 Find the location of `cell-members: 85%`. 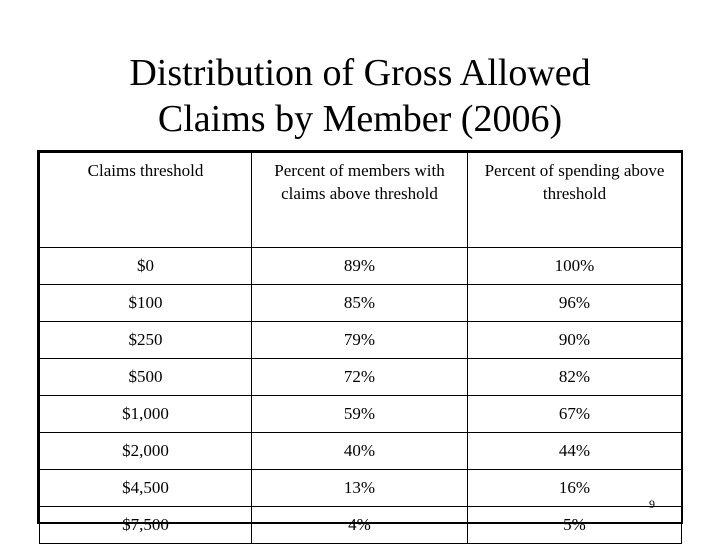

cell-members: 85% is located at coordinates (359, 303).